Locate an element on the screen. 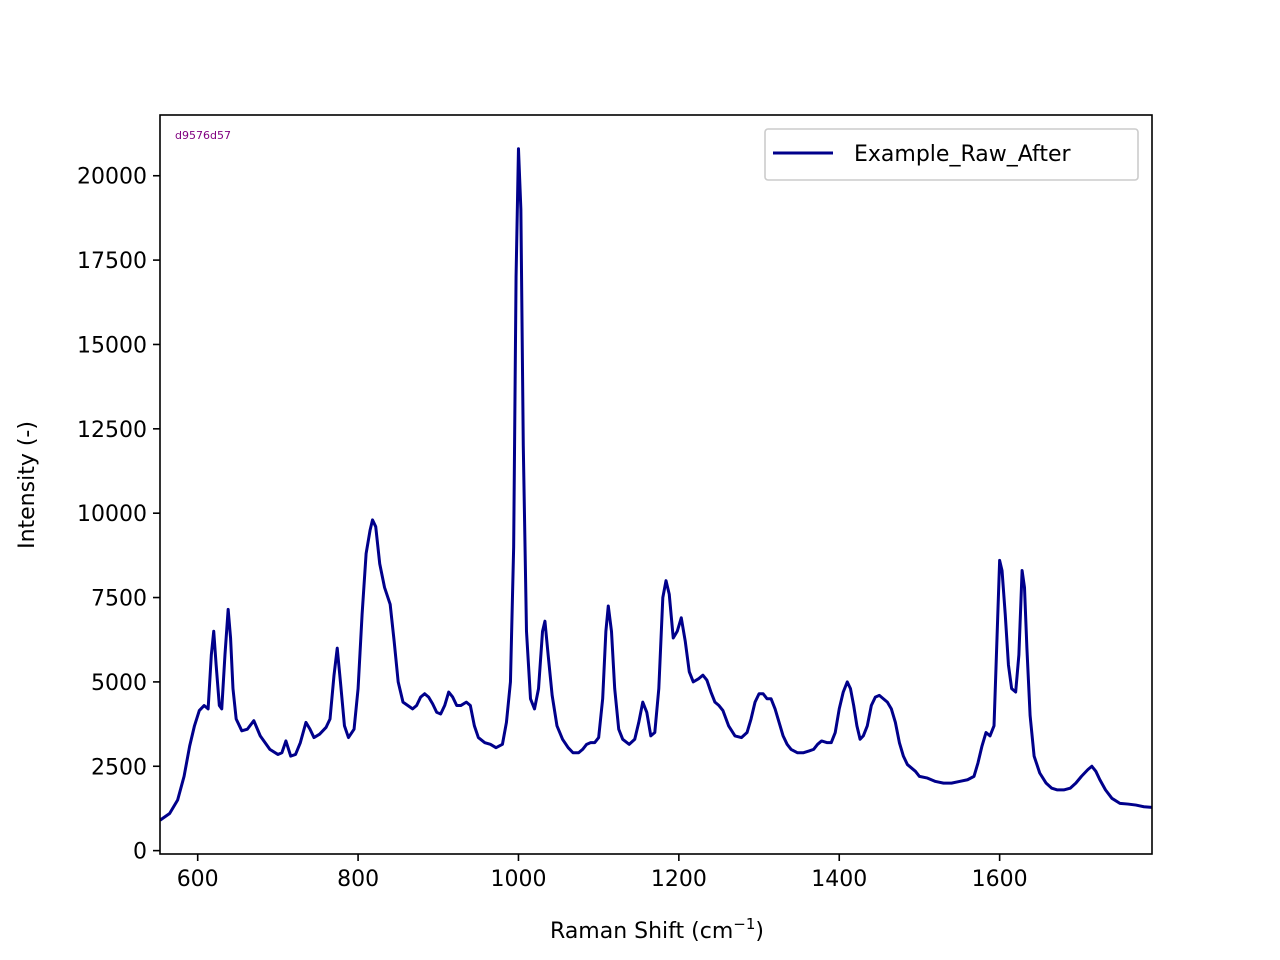 The width and height of the screenshot is (1280, 960). legend: Example_Raw_After is located at coordinates (951, 154).